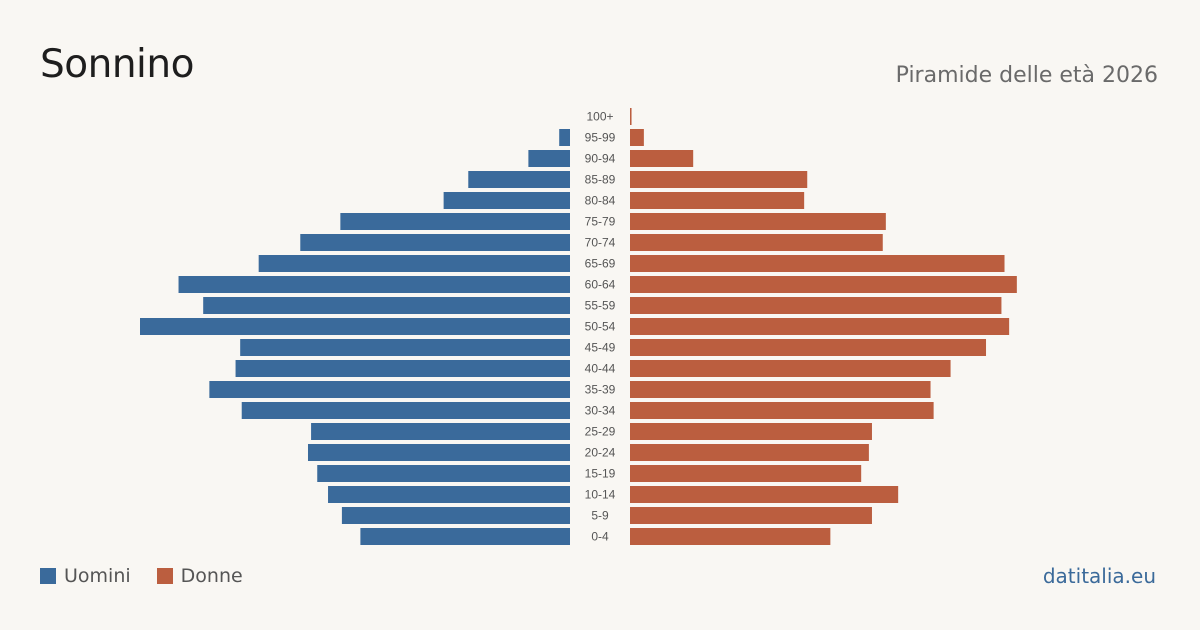 This screenshot has height=630, width=1200. What do you see at coordinates (600, 453) in the screenshot?
I see `age-group-label: 20-24` at bounding box center [600, 453].